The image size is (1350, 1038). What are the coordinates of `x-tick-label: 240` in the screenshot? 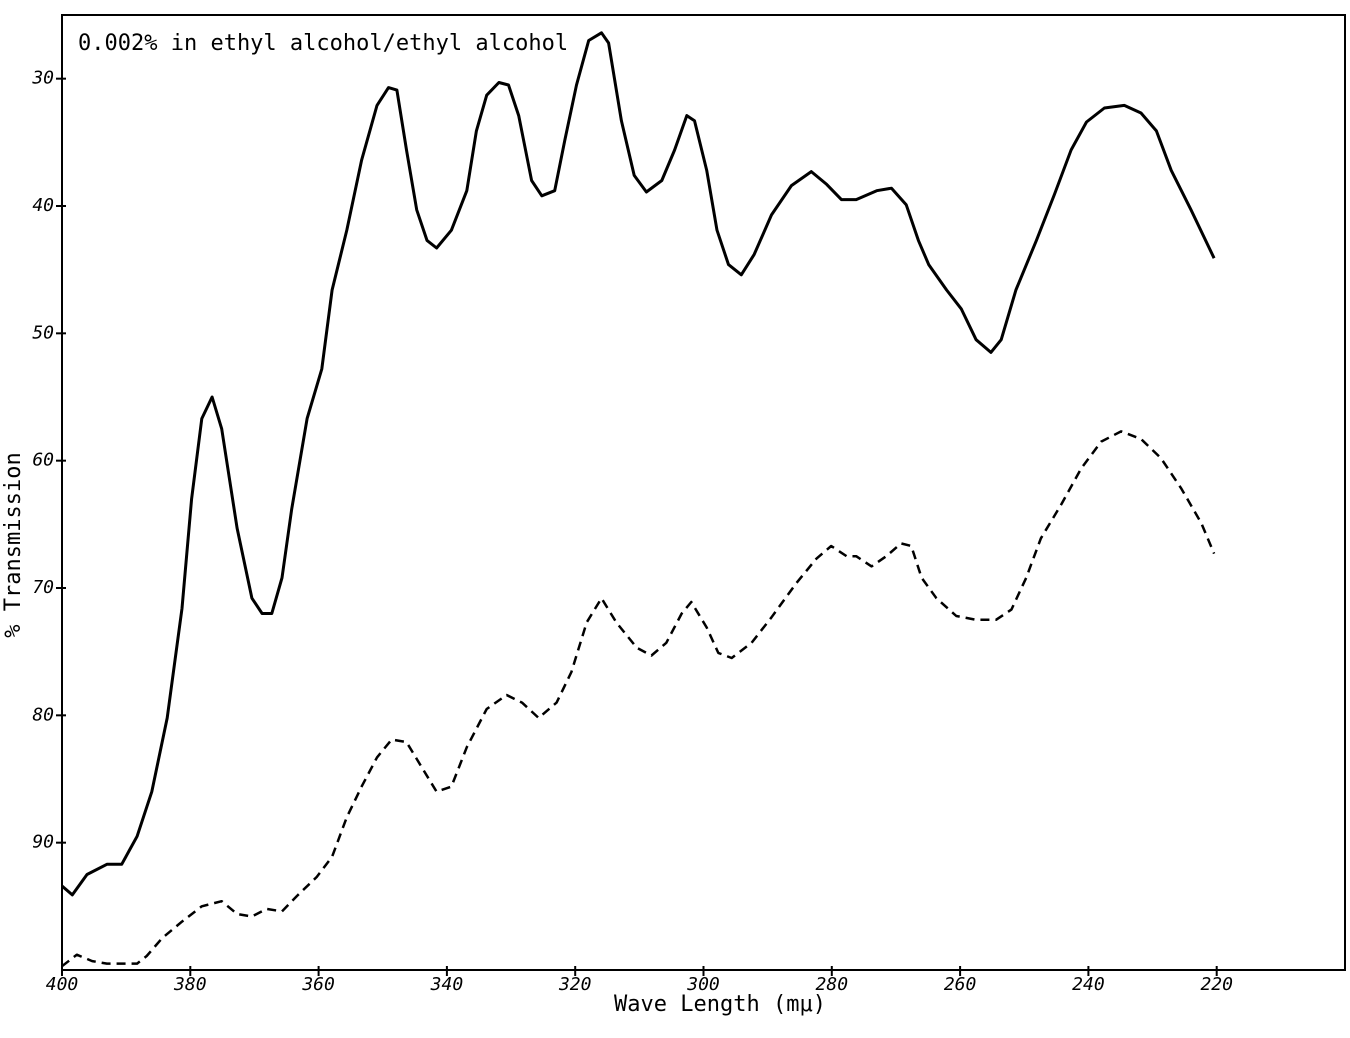 It's located at (1088, 984).